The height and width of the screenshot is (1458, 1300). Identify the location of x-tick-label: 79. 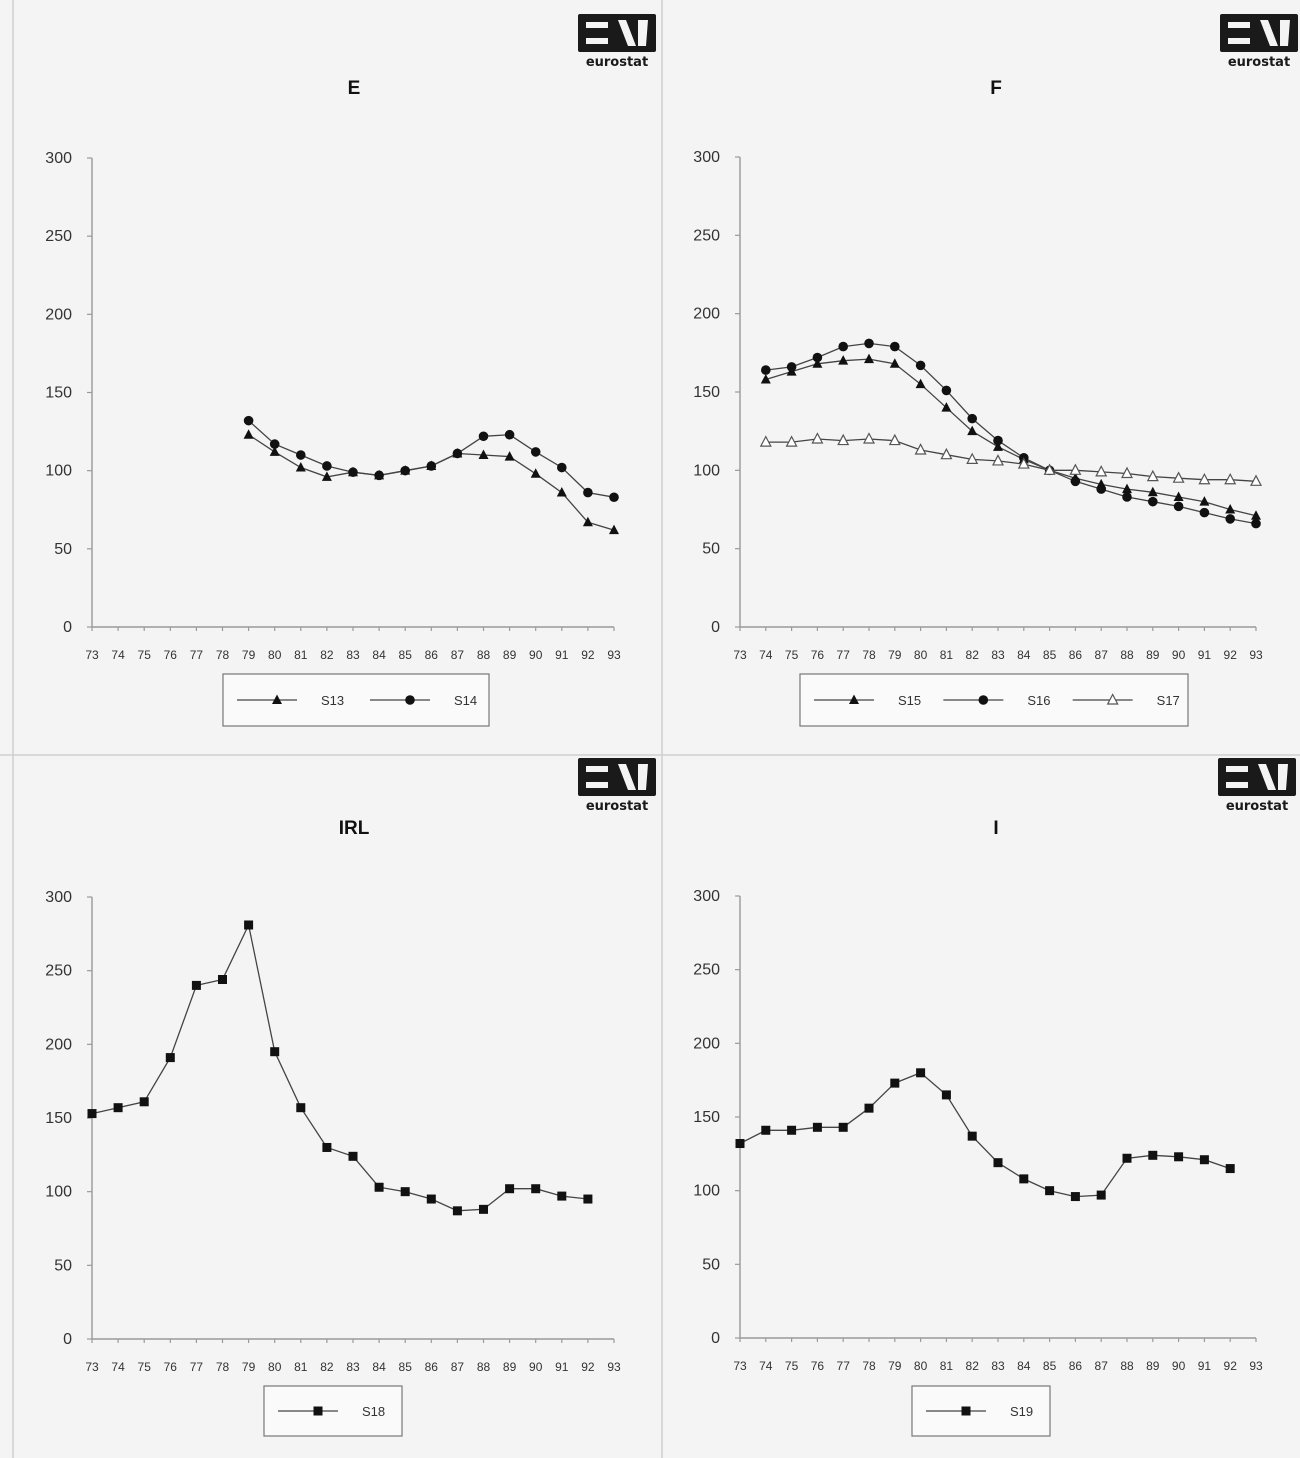
(895, 655).